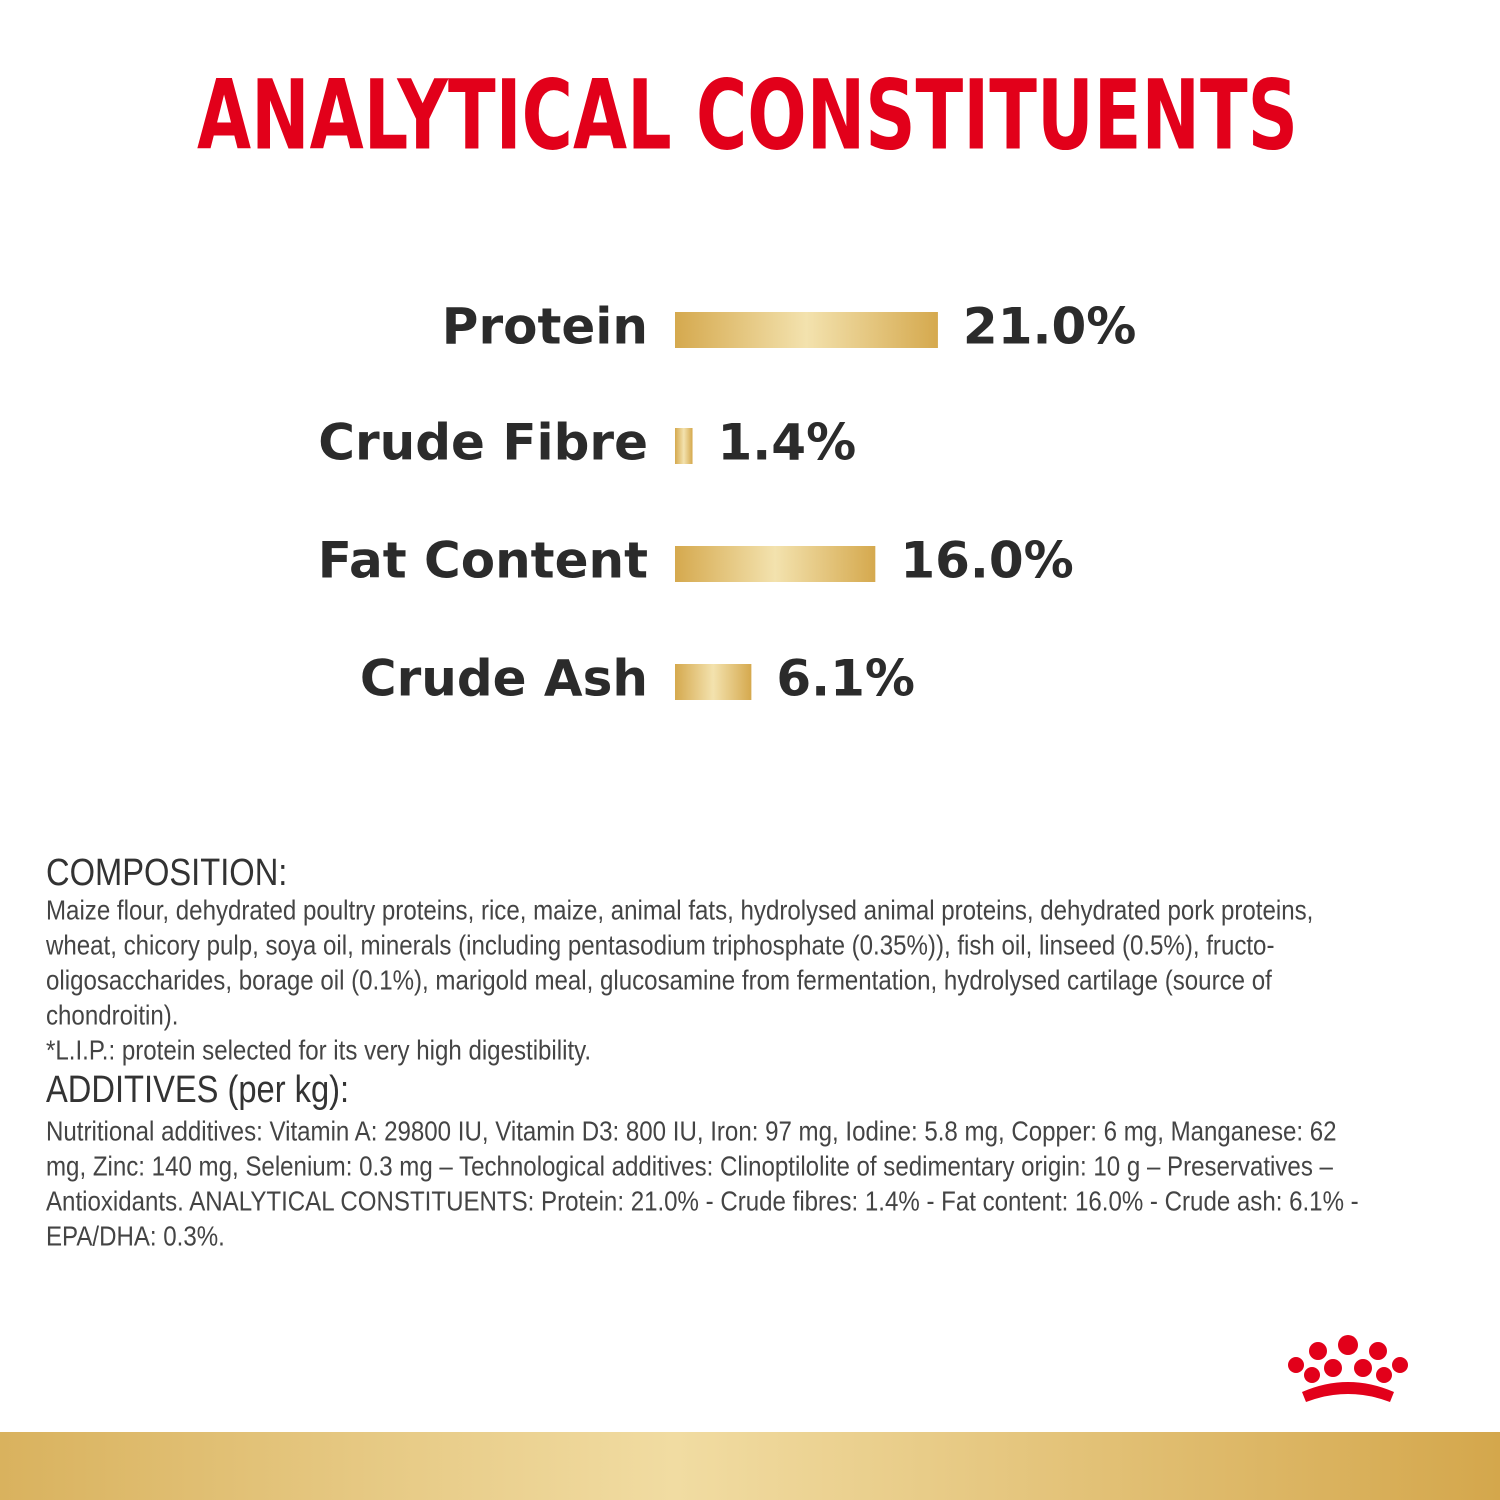 The width and height of the screenshot is (1500, 1500). Describe the element at coordinates (483, 561) in the screenshot. I see `category-label: Fat Content` at that location.